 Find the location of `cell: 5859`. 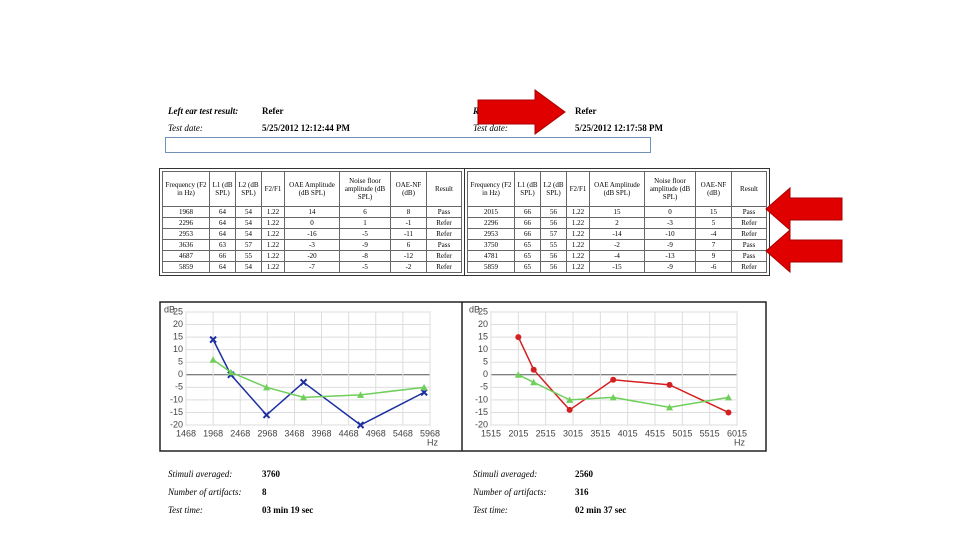

cell: 5859 is located at coordinates (491, 267).